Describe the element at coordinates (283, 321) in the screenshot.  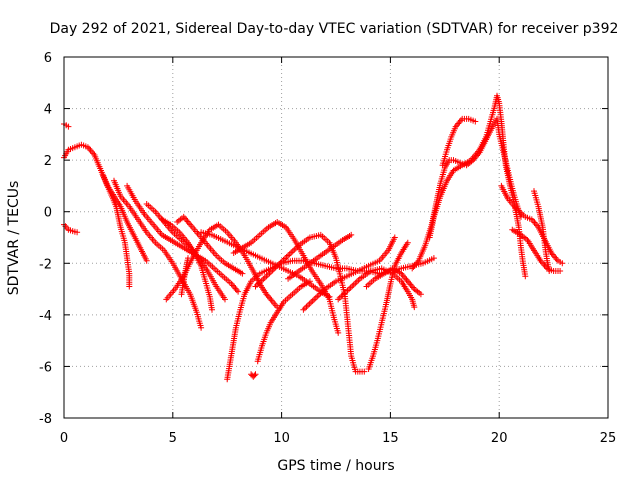
I see `series-arc-p` at that location.